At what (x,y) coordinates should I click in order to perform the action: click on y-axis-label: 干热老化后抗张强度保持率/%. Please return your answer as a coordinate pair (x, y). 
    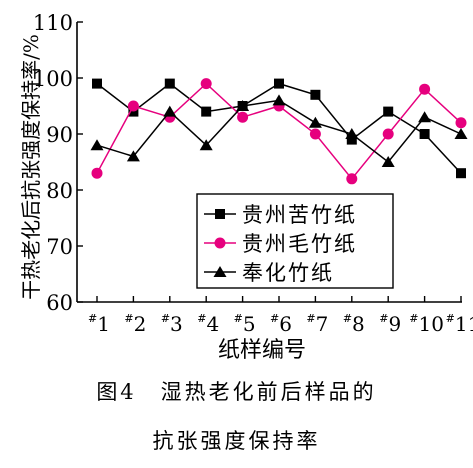
    Looking at the image, I should click on (31, 167).